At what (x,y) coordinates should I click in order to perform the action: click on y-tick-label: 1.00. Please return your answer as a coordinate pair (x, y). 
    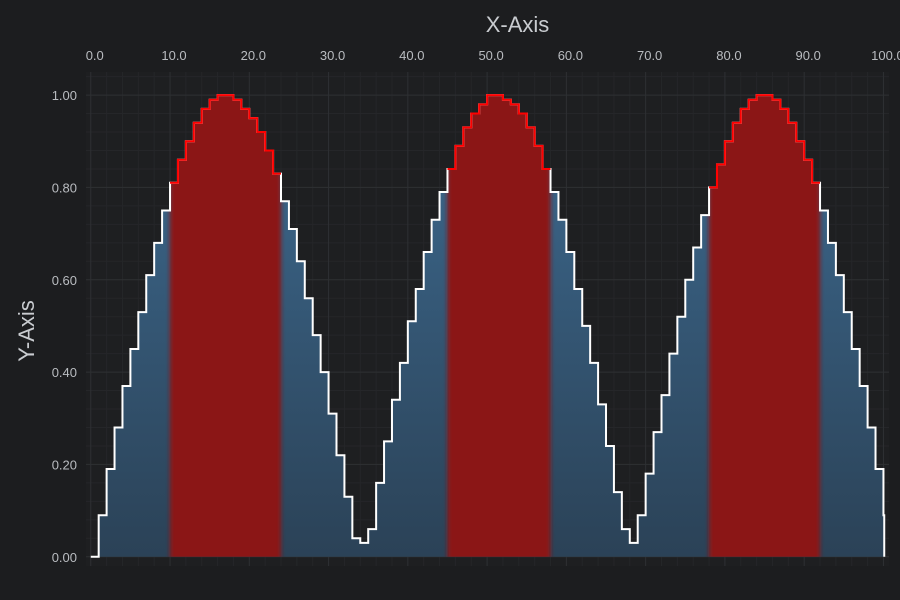
    Looking at the image, I should click on (64, 95).